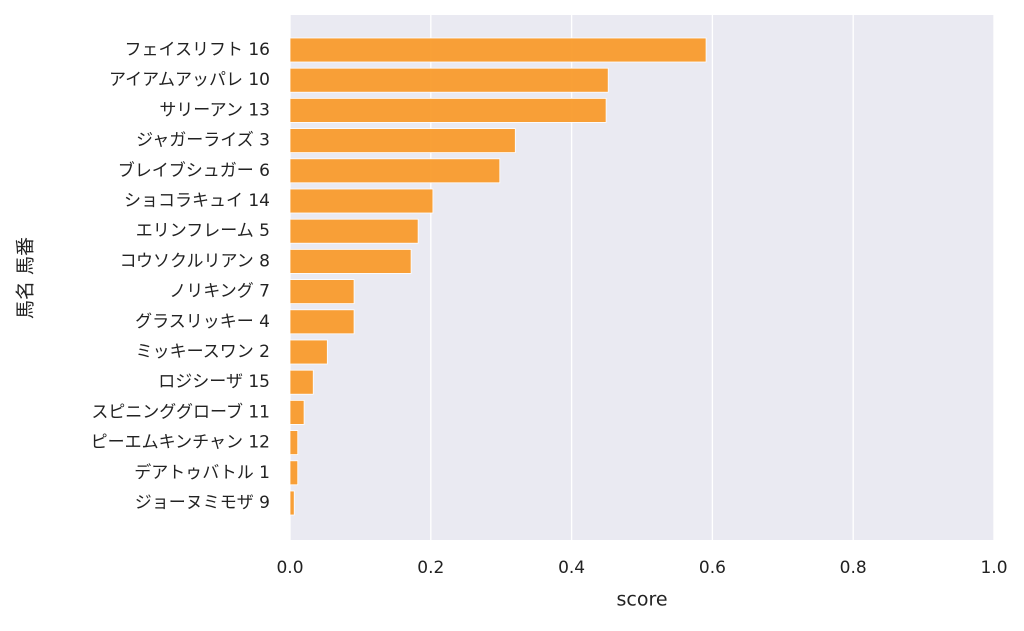  I want to click on y-tick-label: ジョーヌミモザ 9, so click(202, 503).